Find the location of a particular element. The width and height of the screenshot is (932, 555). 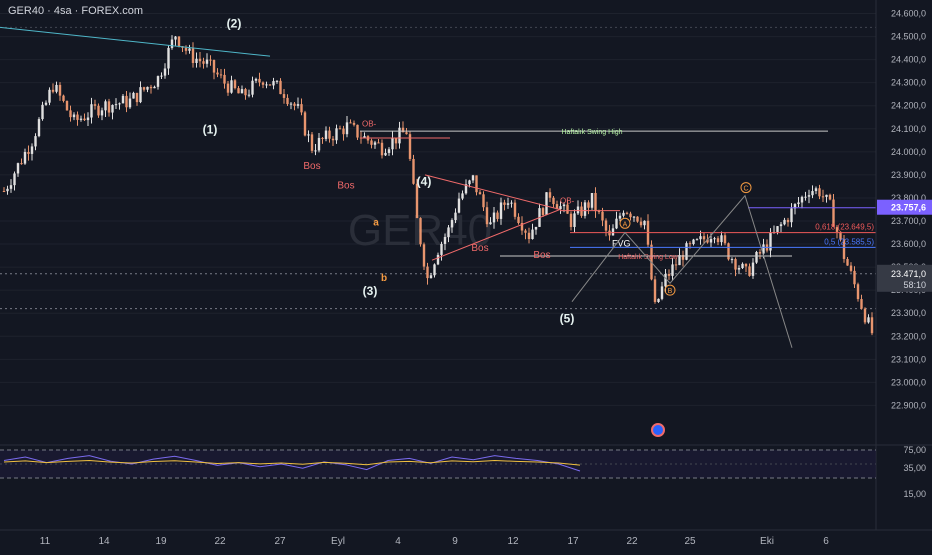

time-tick-label: 17 is located at coordinates (573, 541).